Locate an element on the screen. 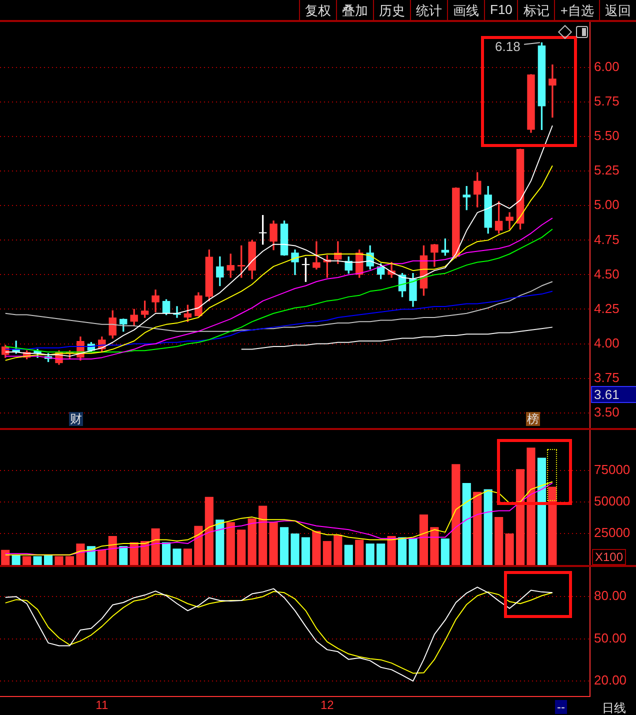  y-tick-label: 6.00 is located at coordinates (607, 66).